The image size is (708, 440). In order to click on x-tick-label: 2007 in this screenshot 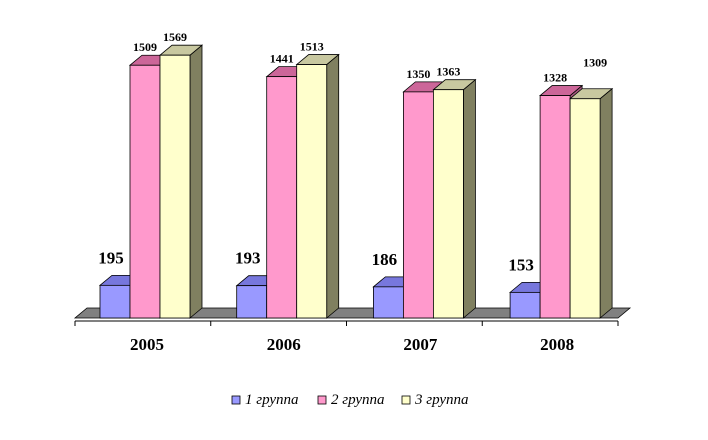, I will do `click(420, 344)`.